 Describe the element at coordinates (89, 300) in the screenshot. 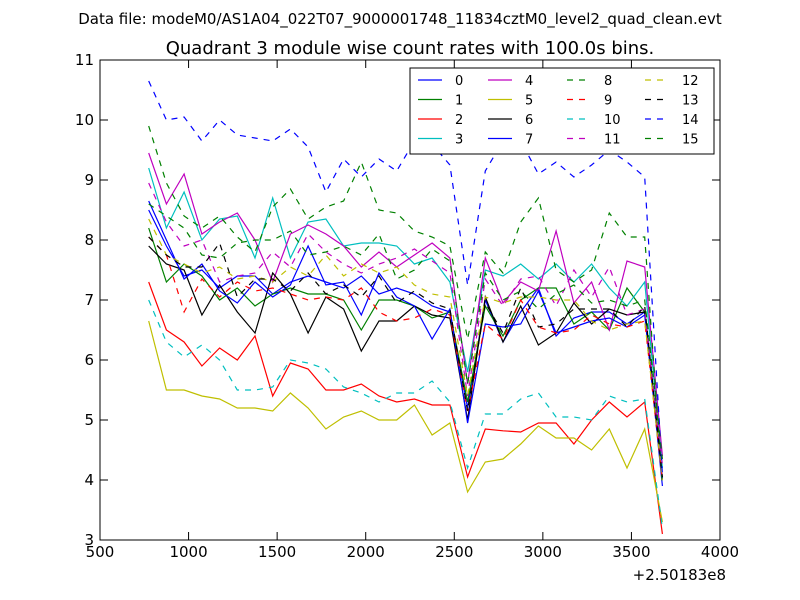

I see `y-tick-label: 7` at that location.